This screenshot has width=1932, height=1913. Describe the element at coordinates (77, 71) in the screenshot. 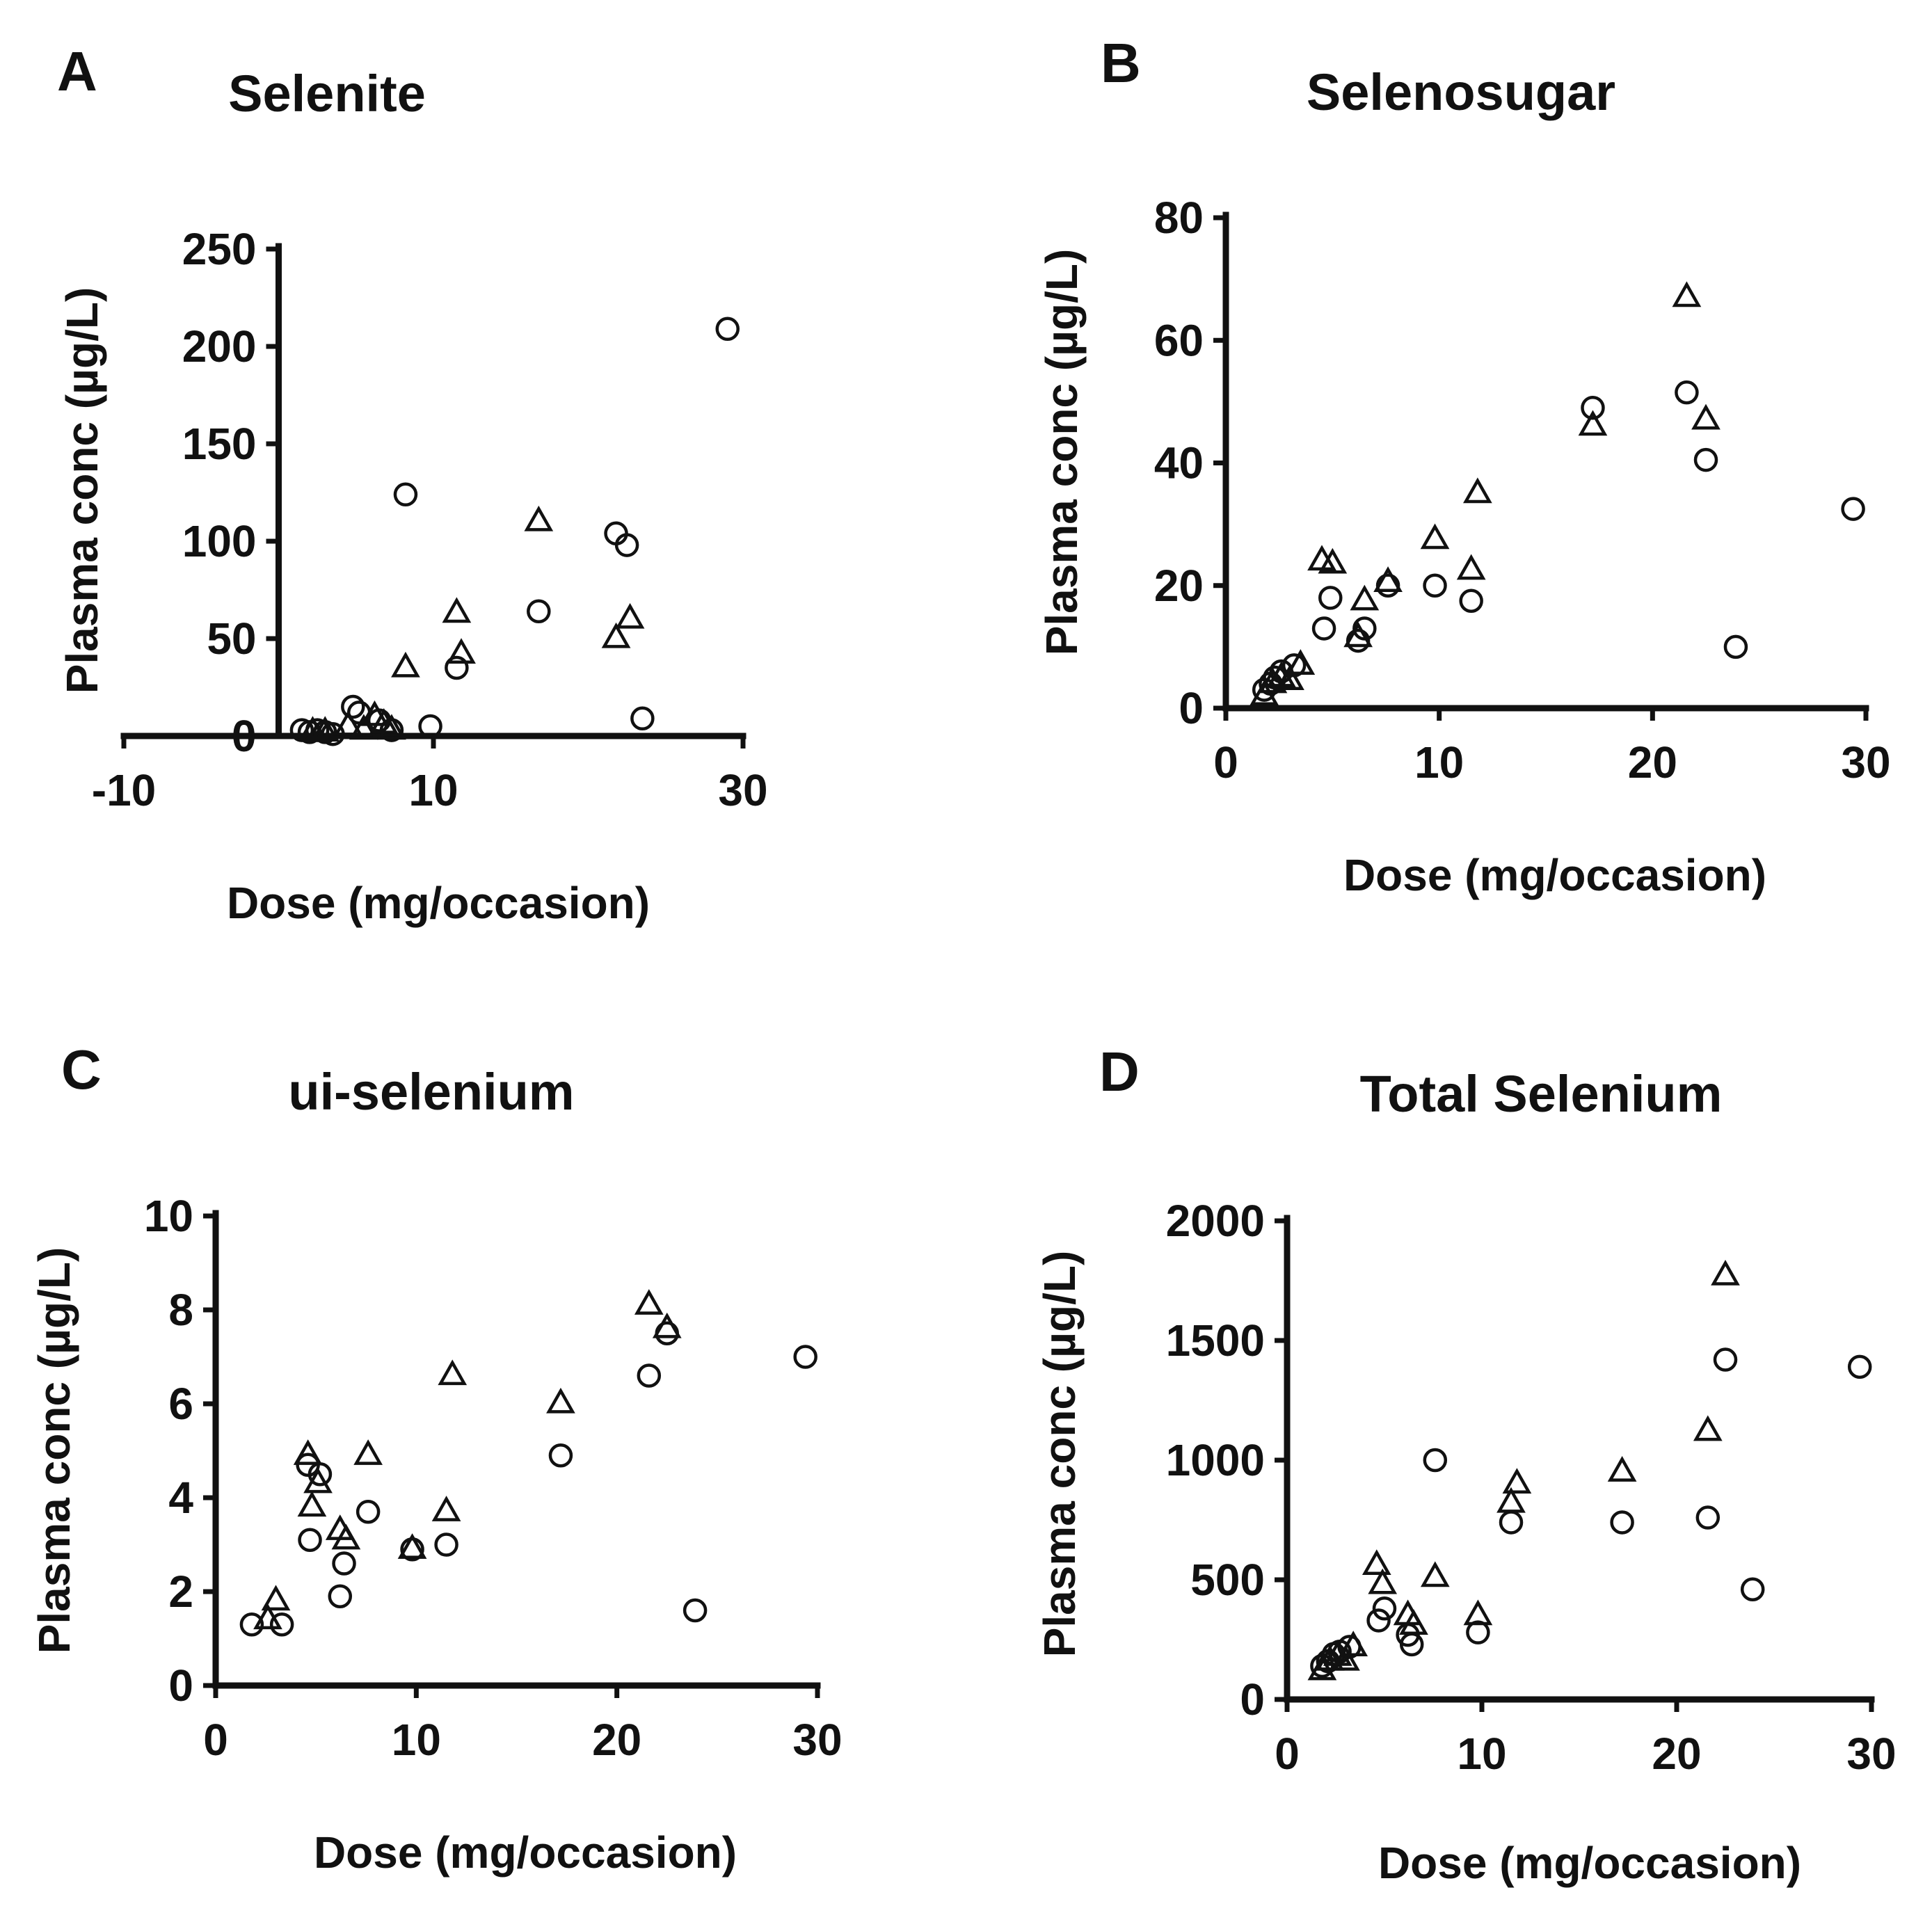

I see `panel-letter-a: A` at that location.